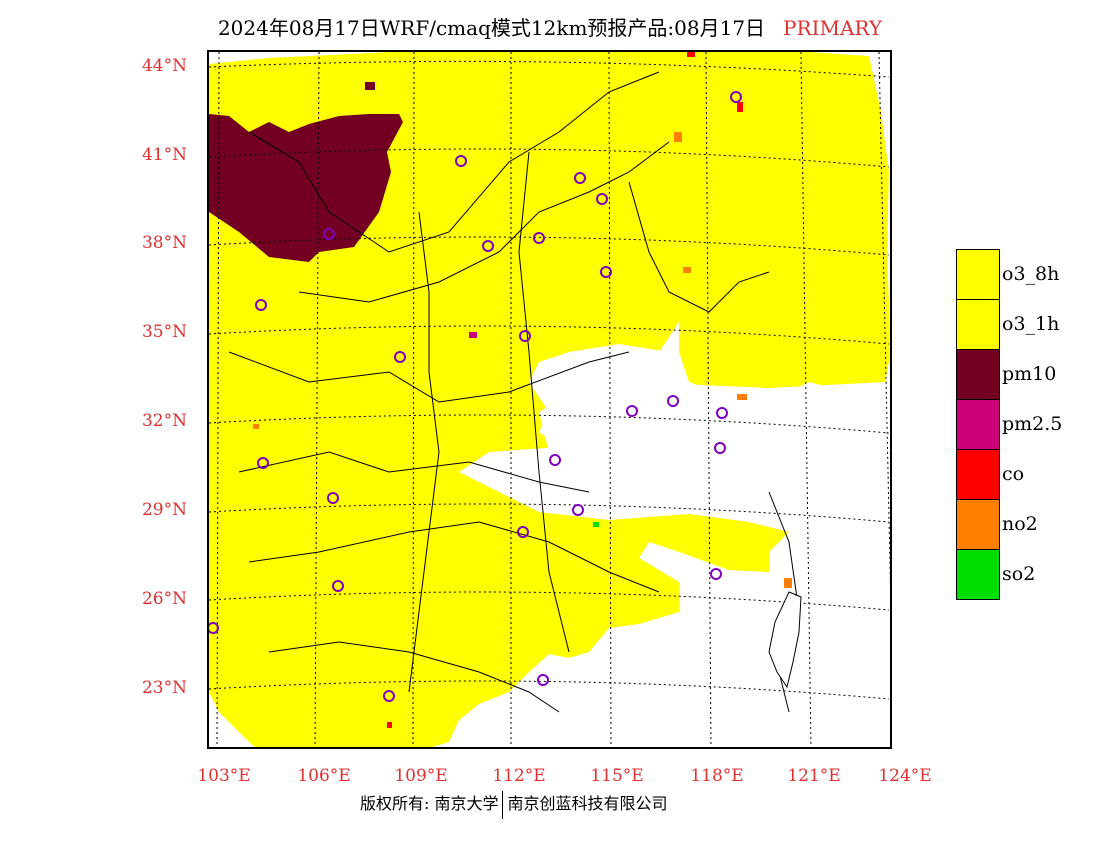 This screenshot has width=1100, height=850. What do you see at coordinates (814, 776) in the screenshot?
I see `lon-label-121e: 121°E` at bounding box center [814, 776].